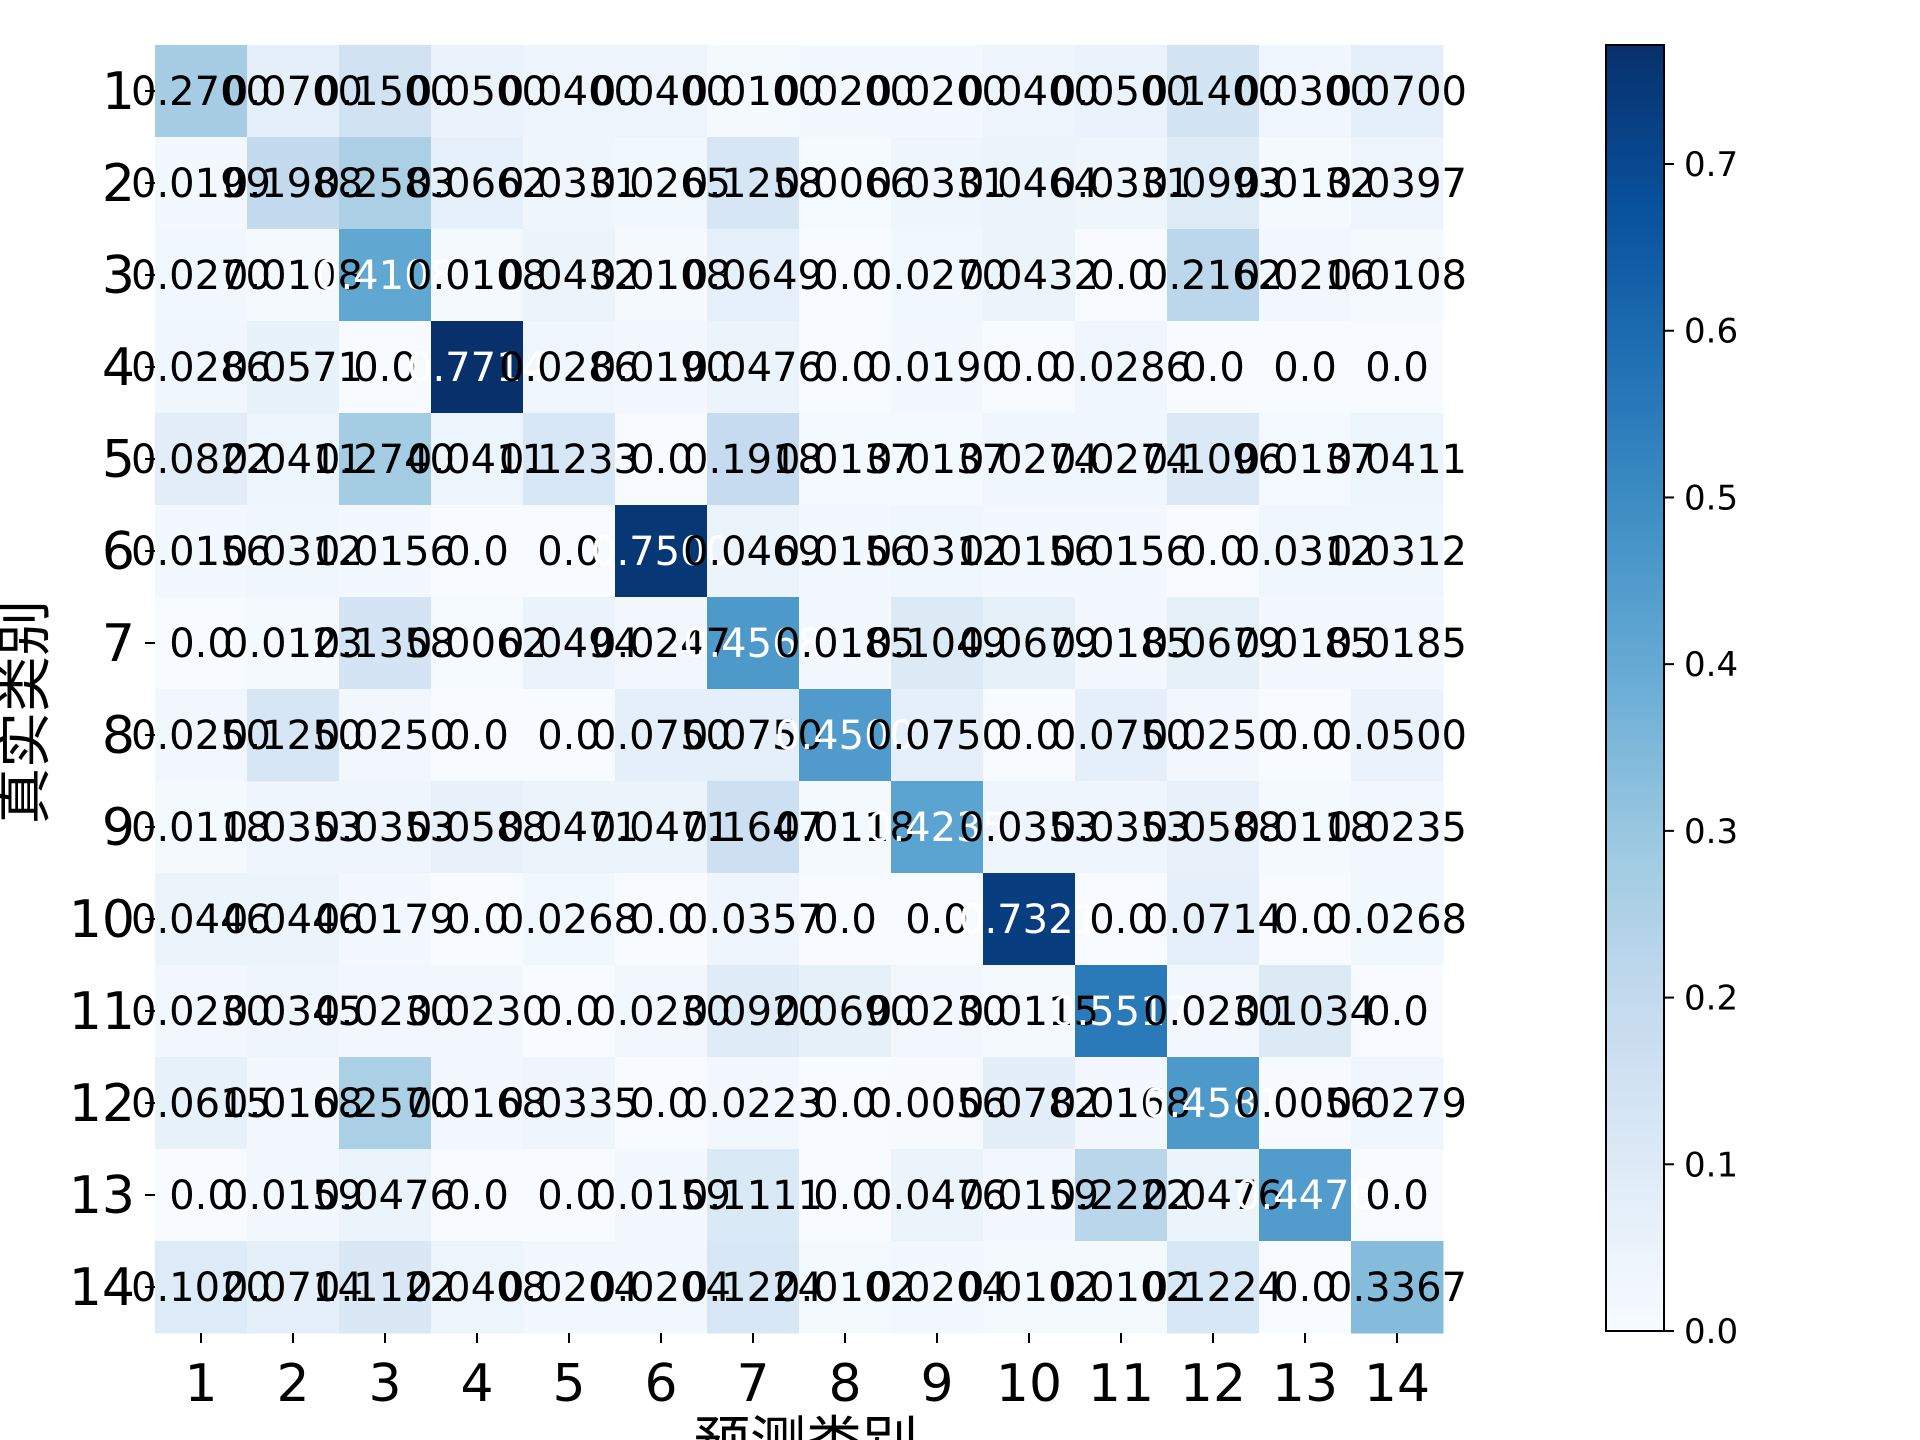 This screenshot has height=1440, width=1920. What do you see at coordinates (293, 460) in the screenshot?
I see `cell-value-label: 0.0411` at bounding box center [293, 460].